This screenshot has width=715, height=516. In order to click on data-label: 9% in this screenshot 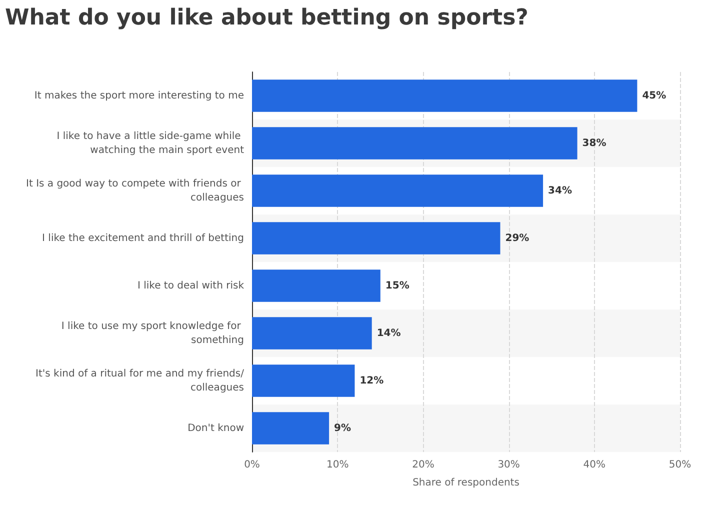, I will do `click(343, 428)`.